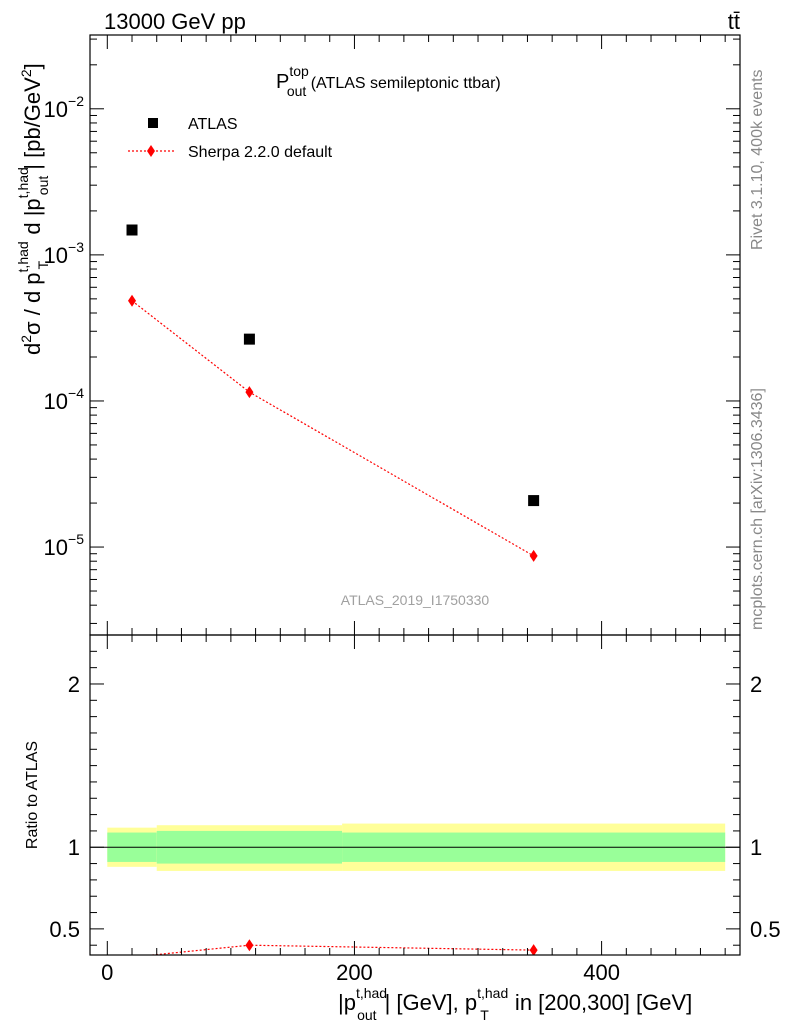 Image resolution: width=786 pixels, height=1024 pixels. What do you see at coordinates (756, 847) in the screenshot?
I see `ratio-tick-label-right-1: 1` at bounding box center [756, 847].